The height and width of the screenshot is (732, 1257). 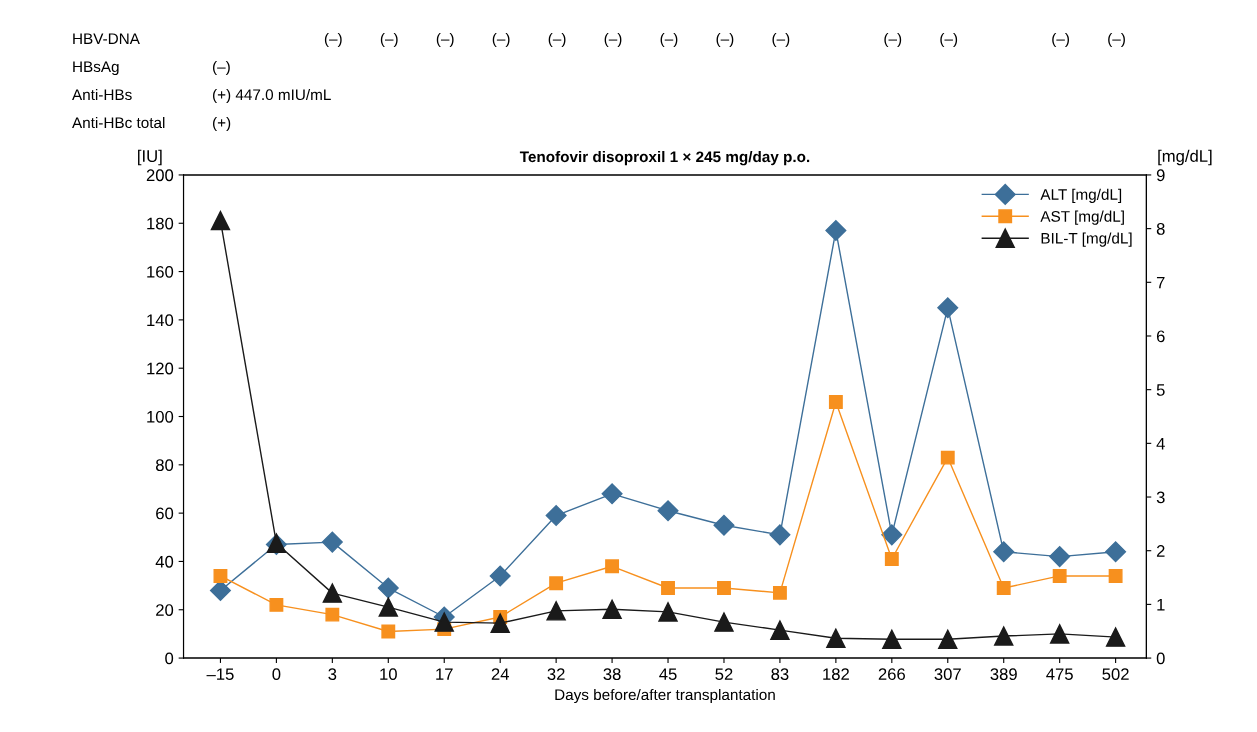 What do you see at coordinates (1086, 239) in the screenshot?
I see `legend-label: BIL-T [mg/dL]` at bounding box center [1086, 239].